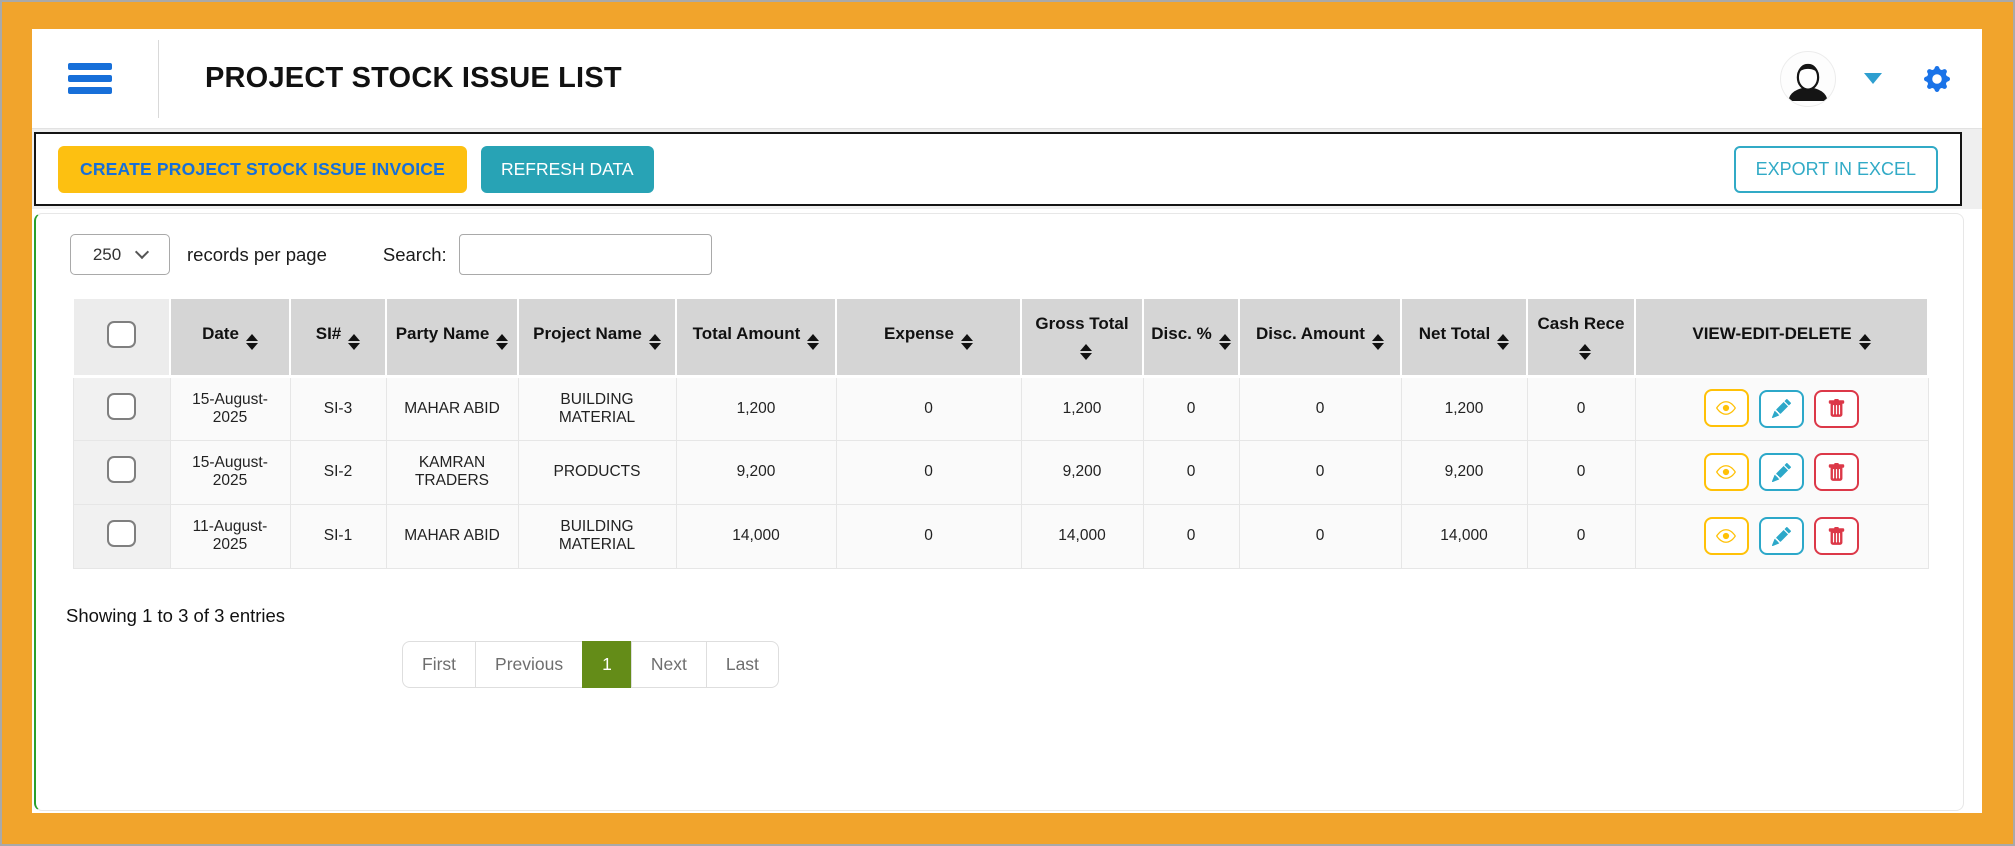 The width and height of the screenshot is (2015, 846). What do you see at coordinates (452, 472) in the screenshot?
I see `cell-party: KAMRAN TRADERS` at bounding box center [452, 472].